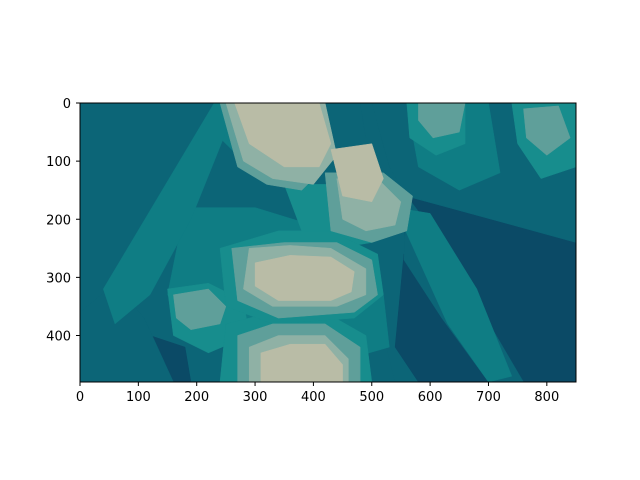  I want to click on y-tick-label: 0, so click(67, 104).